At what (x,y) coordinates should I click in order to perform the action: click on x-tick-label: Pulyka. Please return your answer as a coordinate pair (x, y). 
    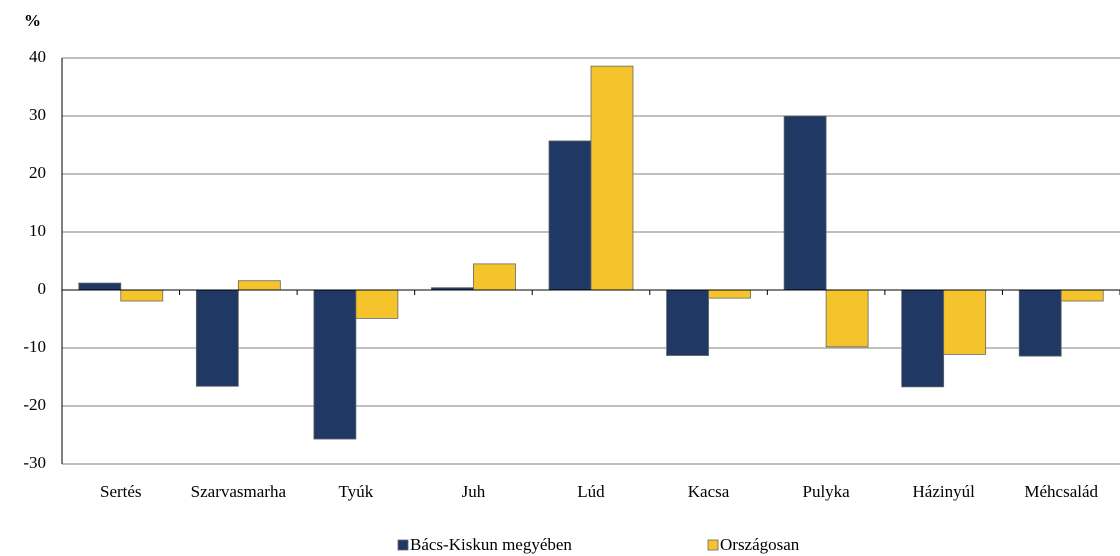
    Looking at the image, I should click on (826, 491).